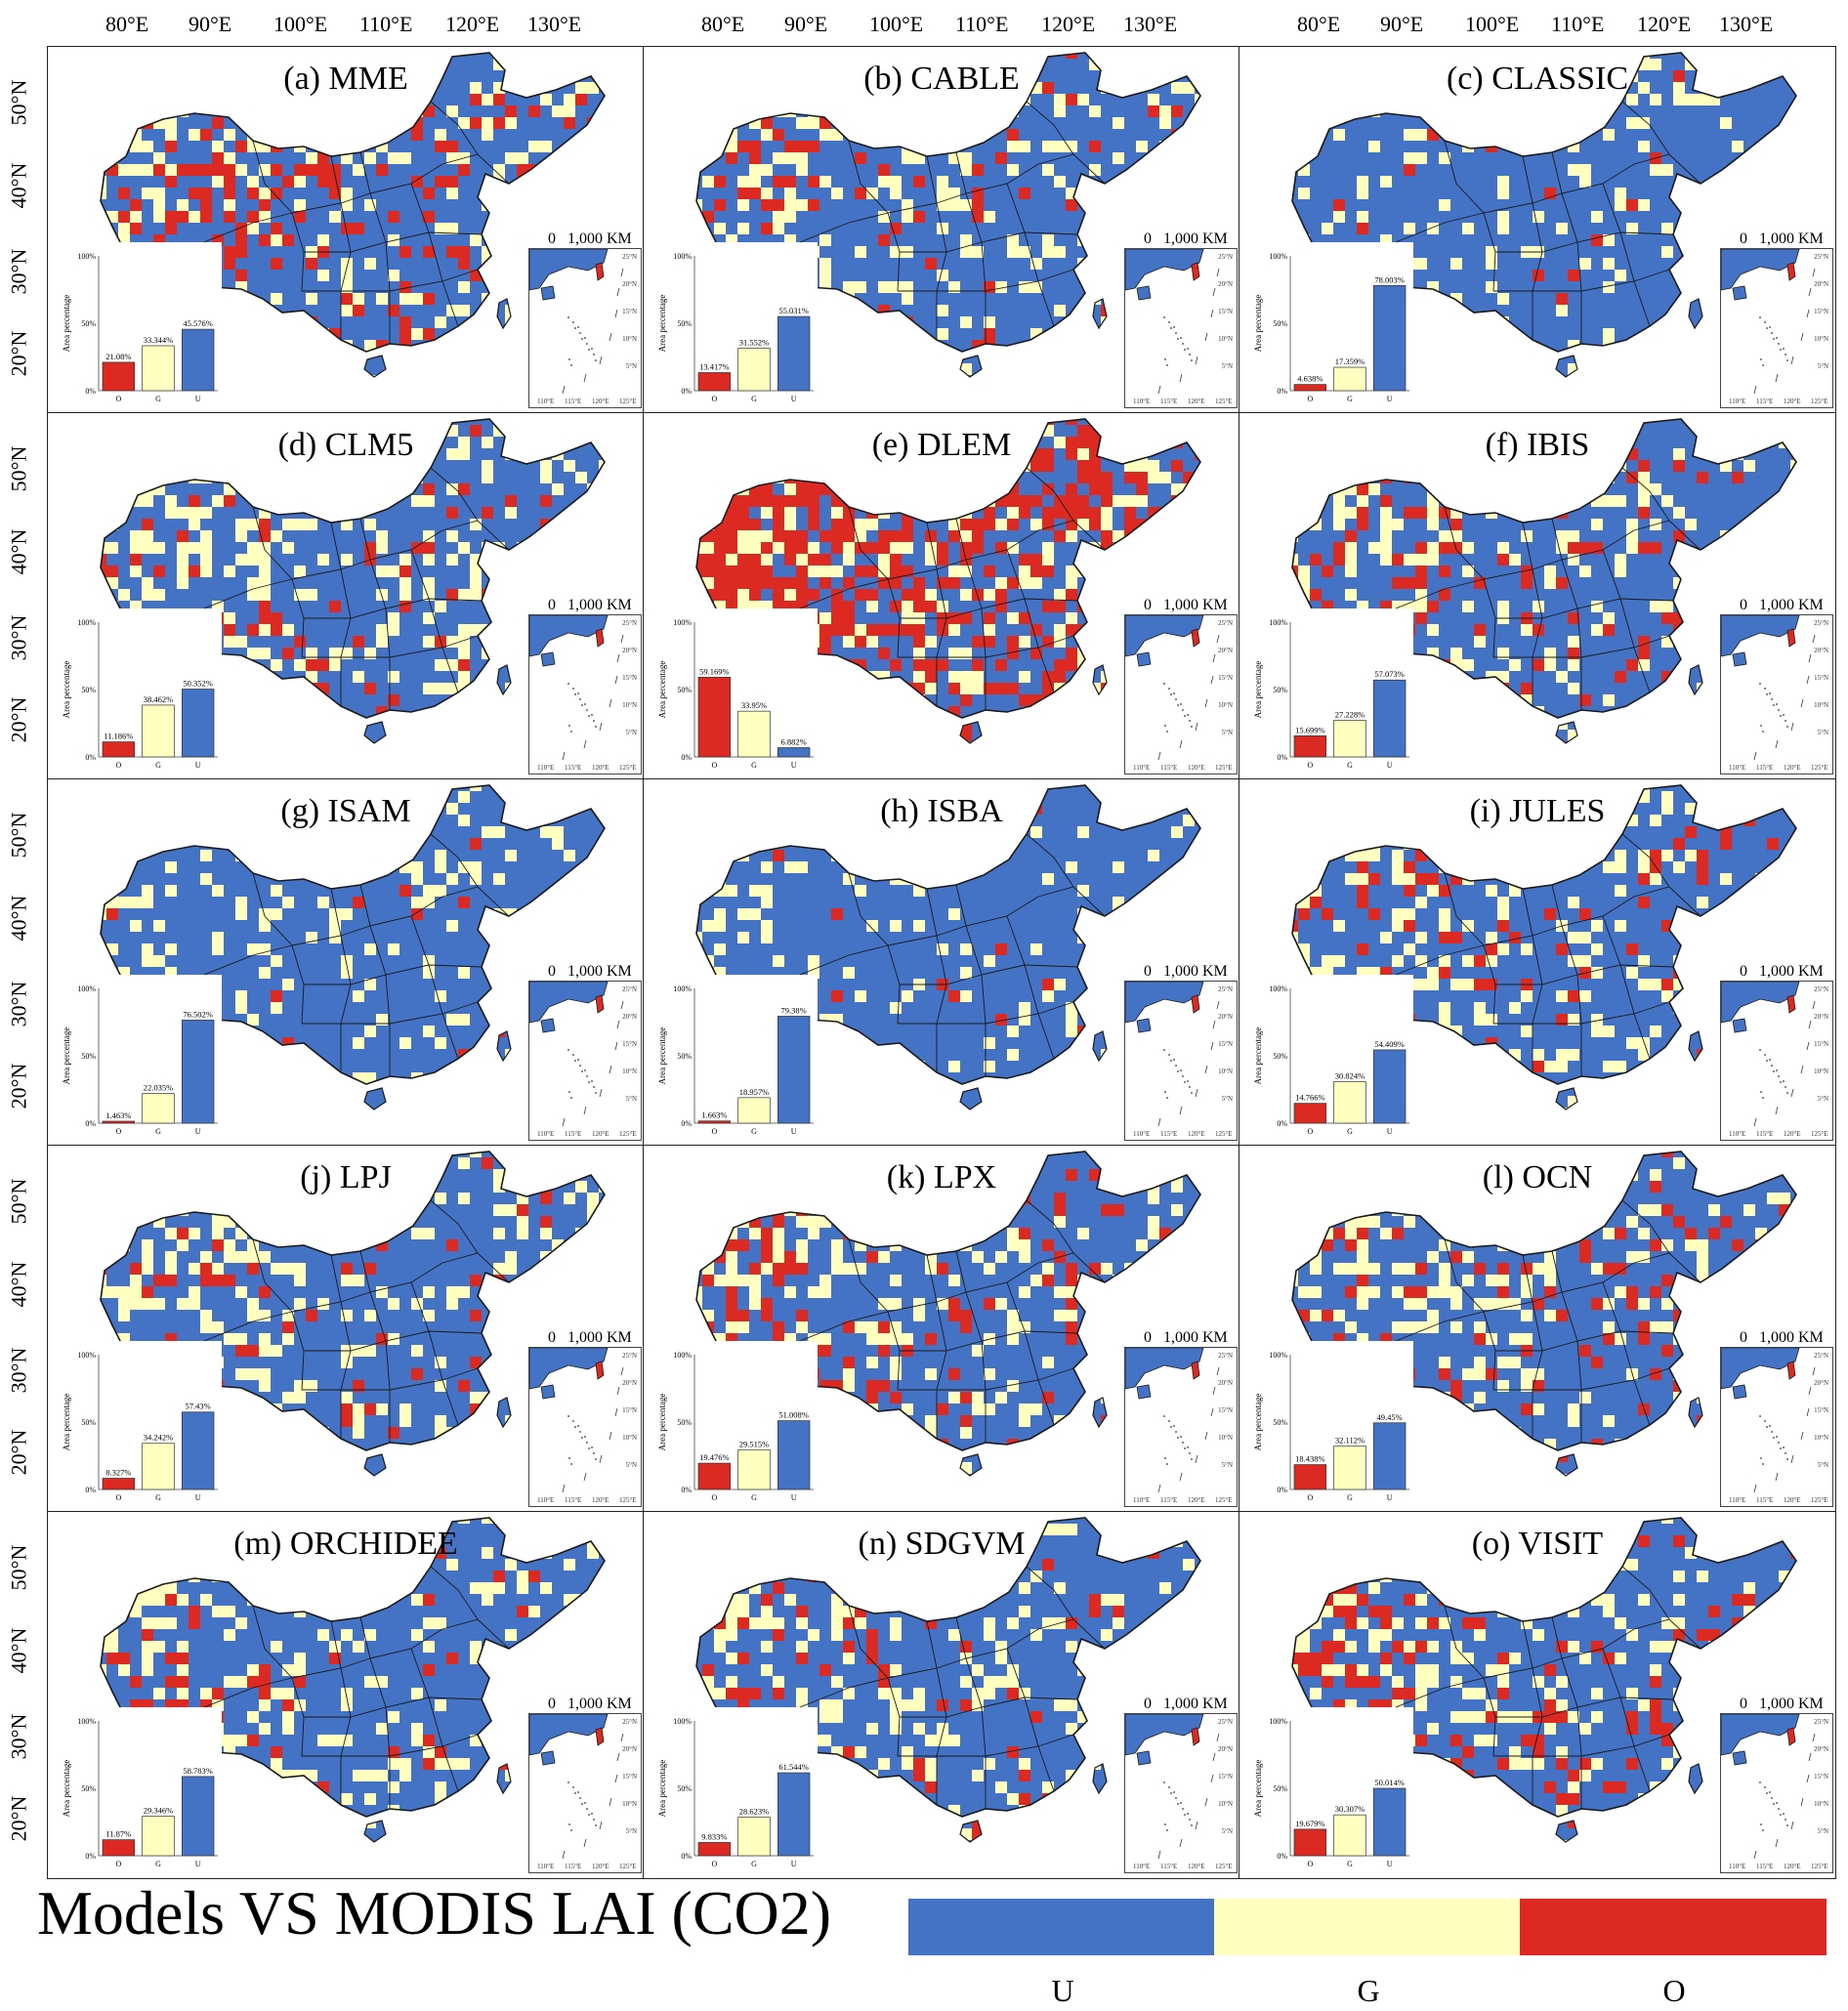 The image size is (1848, 2011). What do you see at coordinates (714, 1457) in the screenshot?
I see `bar-value-label: 19.476%` at bounding box center [714, 1457].